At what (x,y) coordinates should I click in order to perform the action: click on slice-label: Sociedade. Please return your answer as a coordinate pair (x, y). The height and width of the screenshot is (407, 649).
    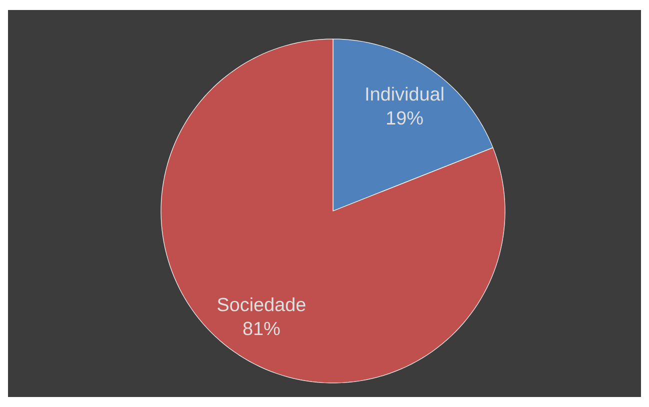
    Looking at the image, I should click on (262, 304).